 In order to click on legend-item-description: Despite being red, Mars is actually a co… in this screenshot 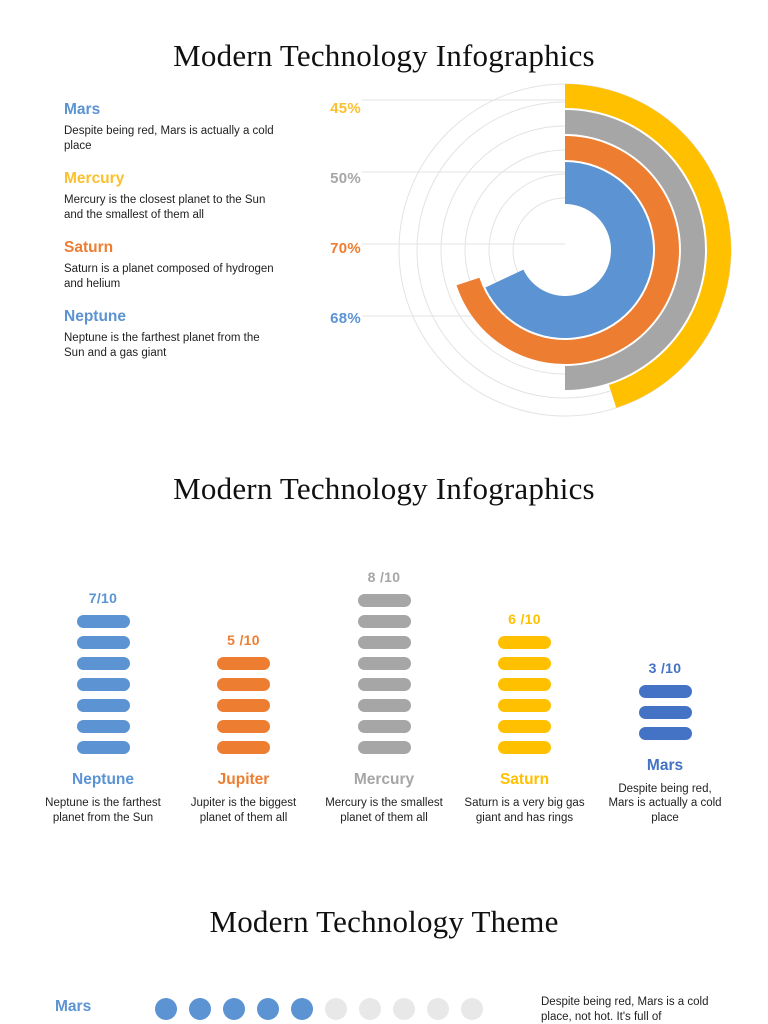, I will do `click(169, 138)`.